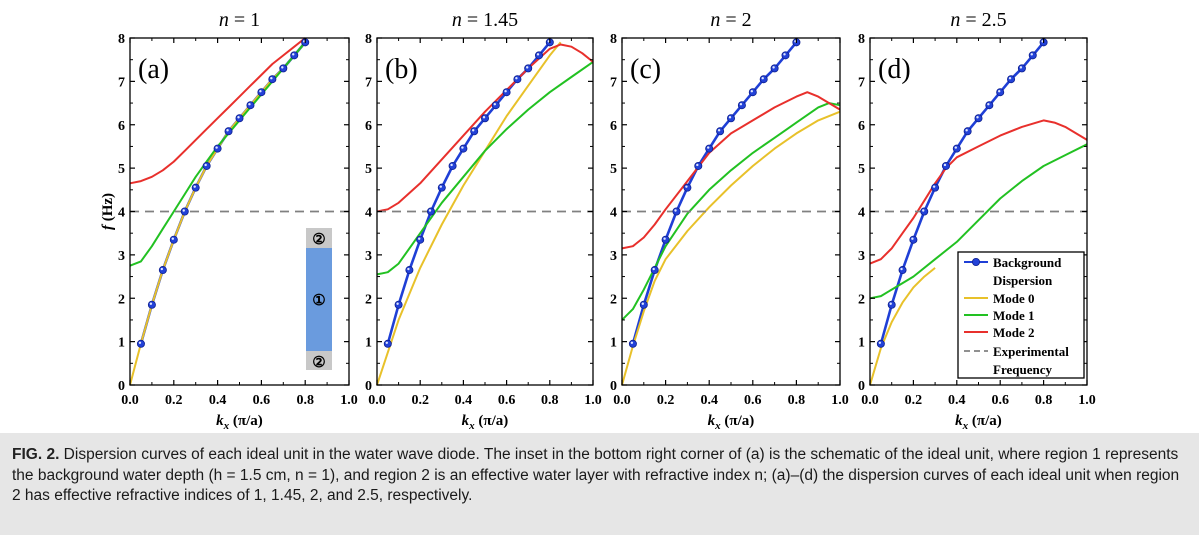  I want to click on panel-3-xtick-label: 0.0, so click(622, 400).